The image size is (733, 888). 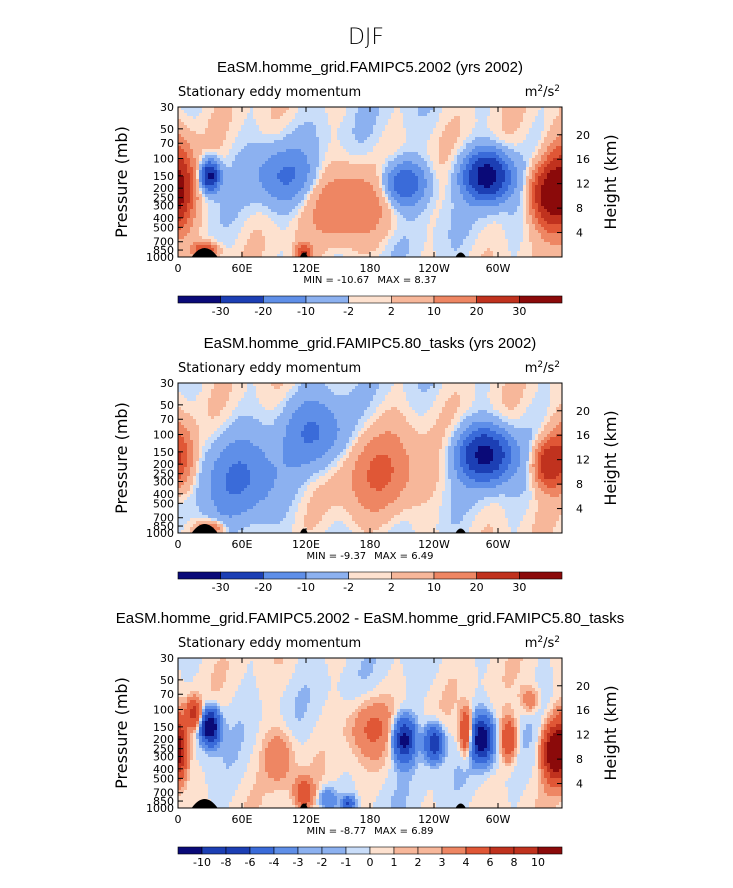 What do you see at coordinates (466, 862) in the screenshot?
I see `colorbar-label: 4` at bounding box center [466, 862].